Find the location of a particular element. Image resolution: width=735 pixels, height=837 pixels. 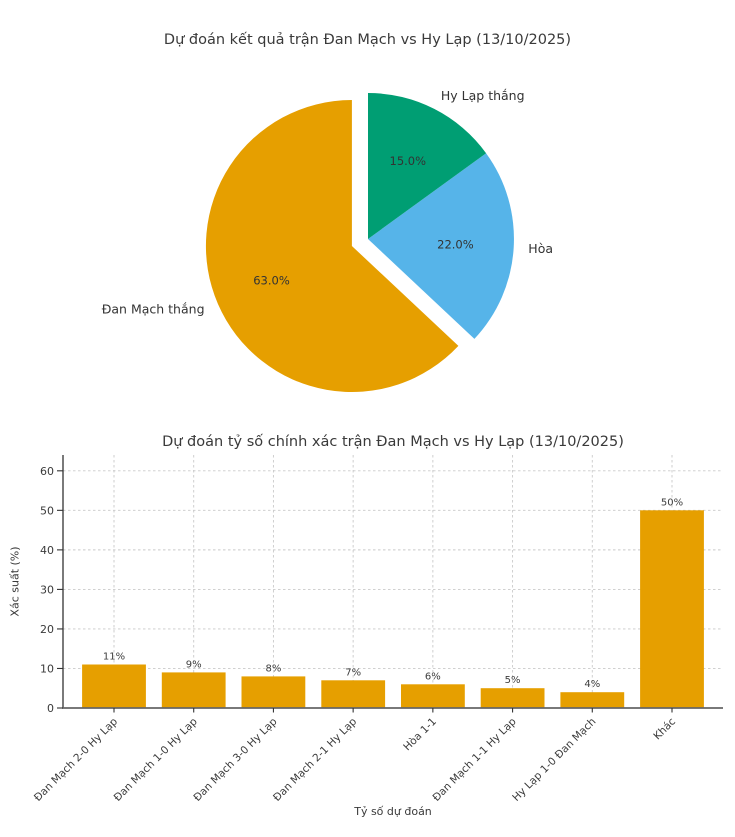

y-tick-label: 40 is located at coordinates (47, 550).